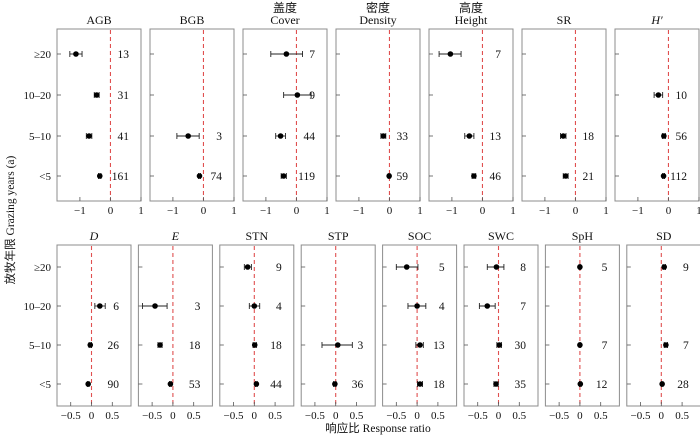 The width and height of the screenshot is (700, 441). What do you see at coordinates (43, 268) in the screenshot?
I see `y-tick-label: ≥20` at bounding box center [43, 268].